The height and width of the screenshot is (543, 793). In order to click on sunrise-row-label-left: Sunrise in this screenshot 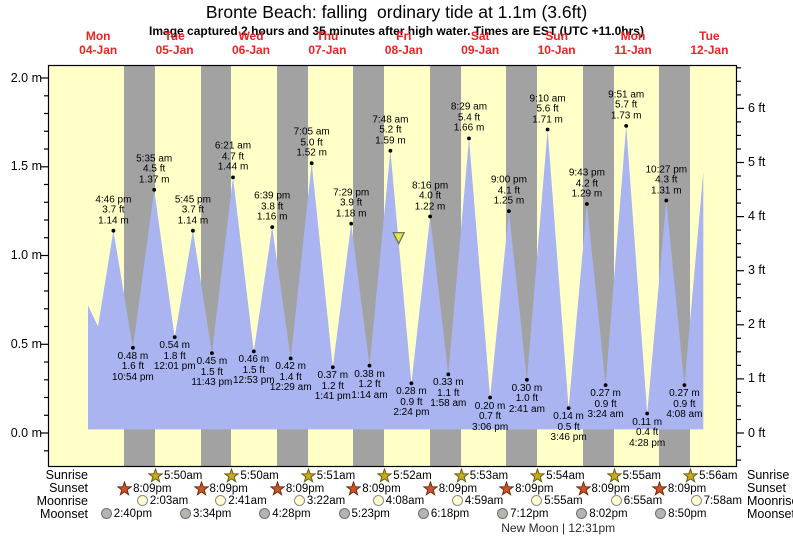, I will do `click(66, 475)`.